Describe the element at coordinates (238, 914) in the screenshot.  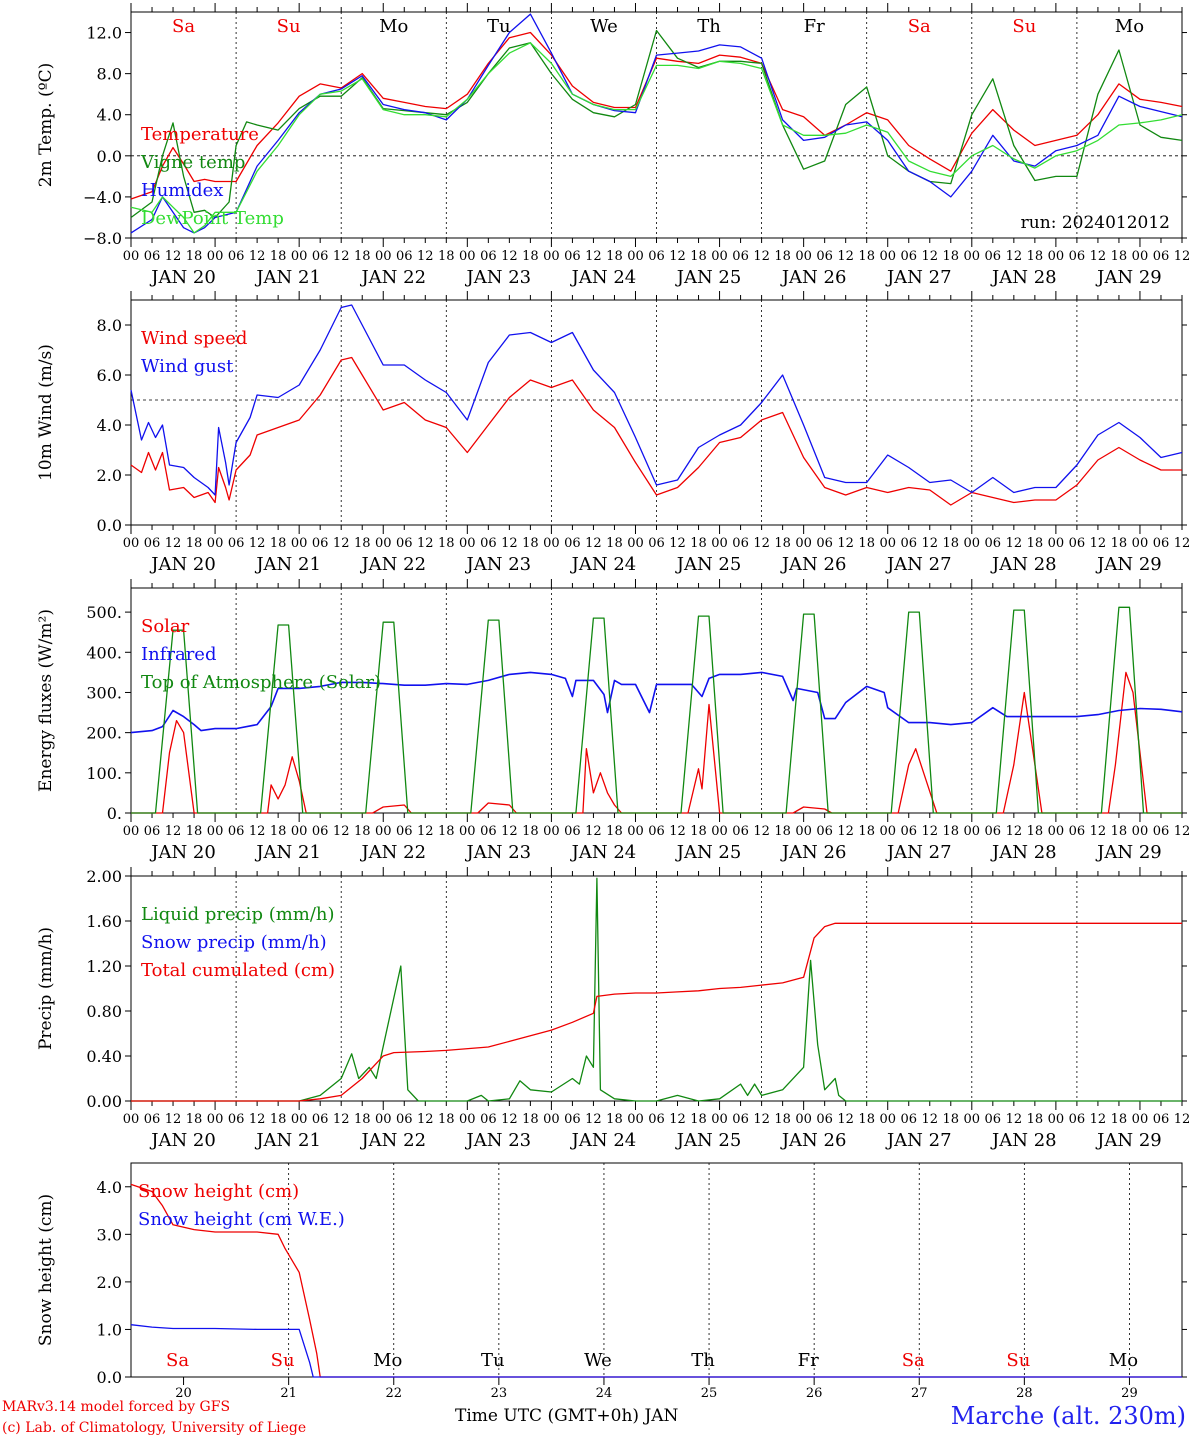
I see `legend-entry: Liquid precip (mm/h)` at that location.